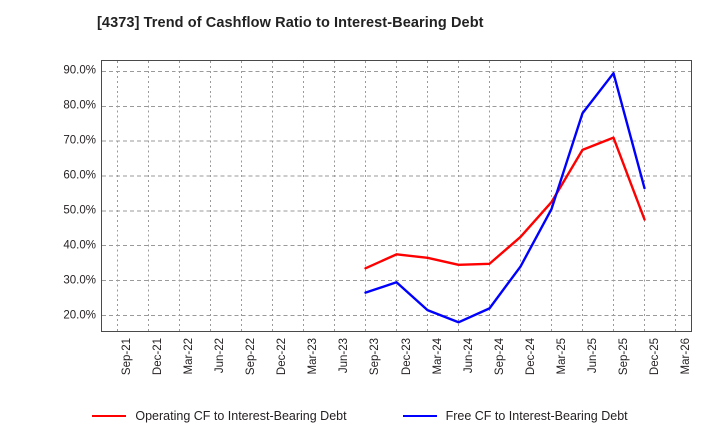  What do you see at coordinates (536, 415) in the screenshot?
I see `legend-label: Free CF to Interest-Bearing Debt` at bounding box center [536, 415].